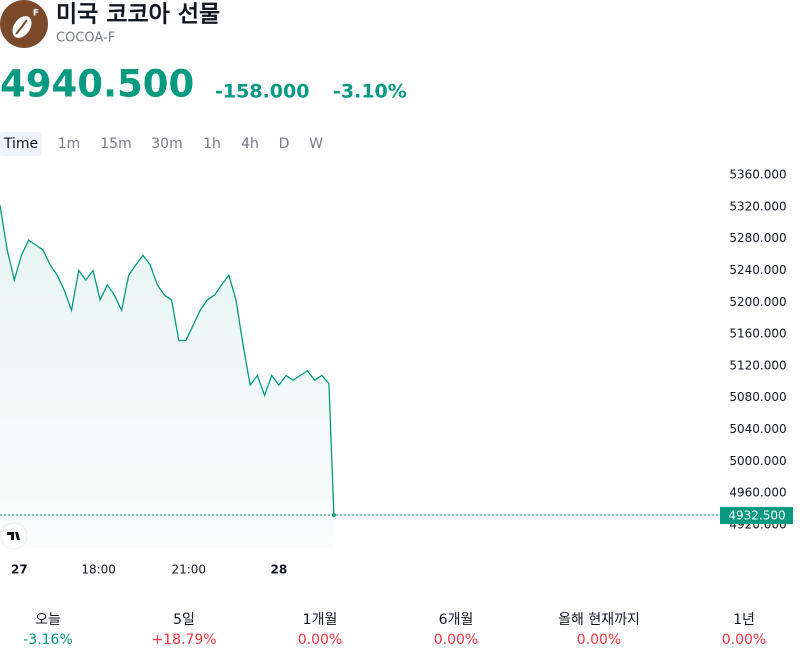 Image resolution: width=800 pixels, height=660 pixels. Describe the element at coordinates (757, 493) in the screenshot. I see `y-tick-label: 4960.000` at that location.